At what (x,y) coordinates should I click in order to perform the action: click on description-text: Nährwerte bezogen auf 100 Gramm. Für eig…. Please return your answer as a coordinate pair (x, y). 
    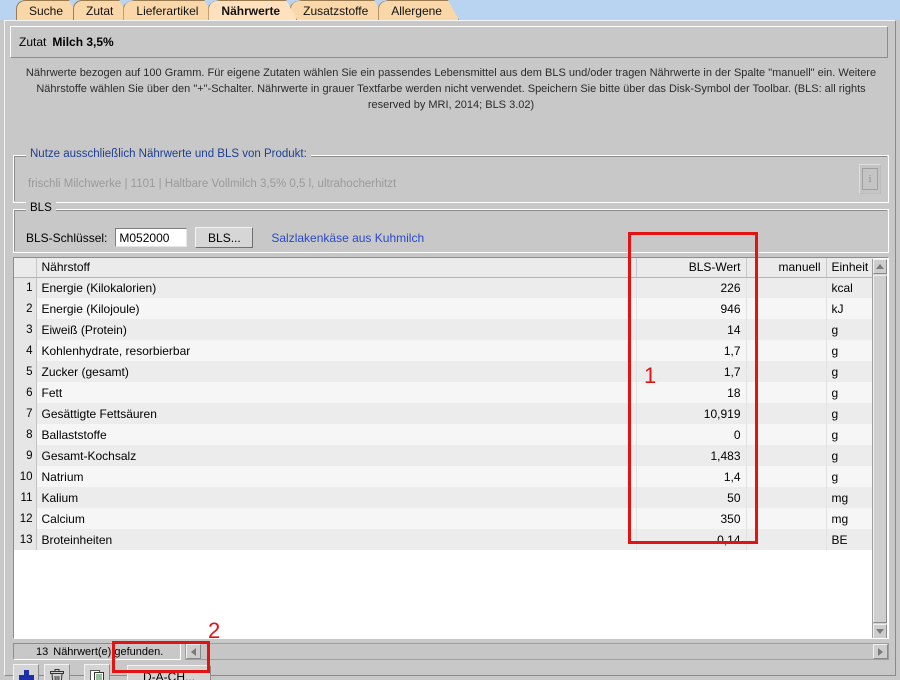
    Looking at the image, I should click on (451, 89).